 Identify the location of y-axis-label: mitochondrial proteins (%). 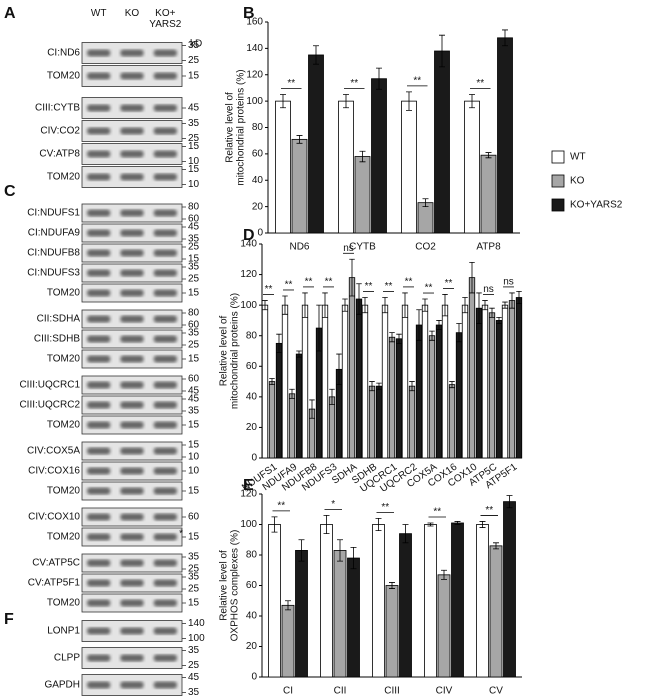
(241, 127).